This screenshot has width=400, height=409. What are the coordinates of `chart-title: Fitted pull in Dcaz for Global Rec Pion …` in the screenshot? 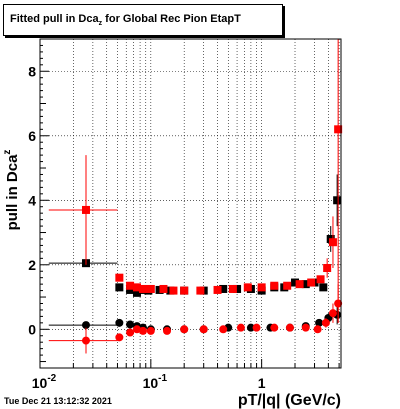 It's located at (125, 20).